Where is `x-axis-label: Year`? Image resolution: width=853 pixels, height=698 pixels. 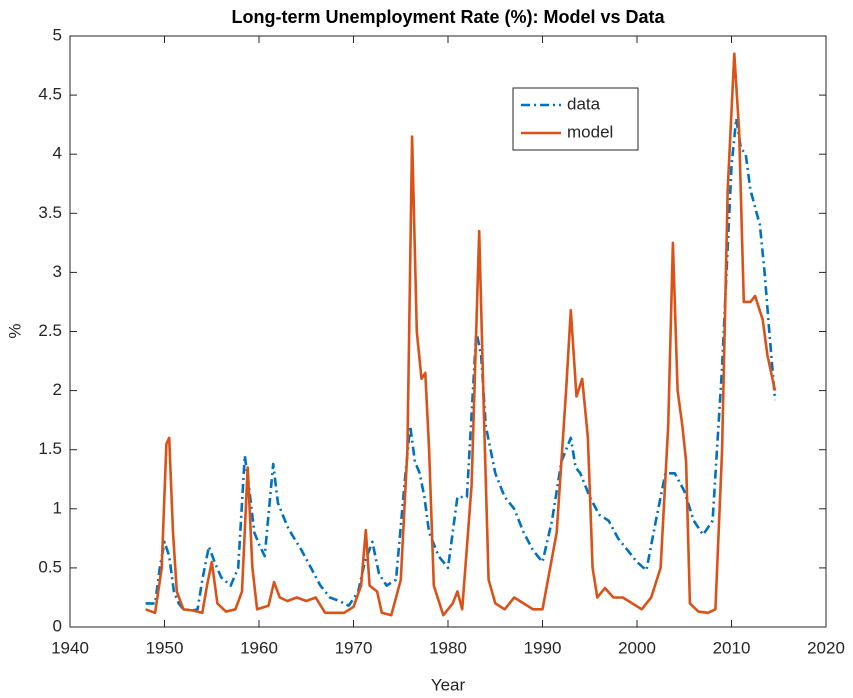 x-axis-label: Year is located at coordinates (448, 684).